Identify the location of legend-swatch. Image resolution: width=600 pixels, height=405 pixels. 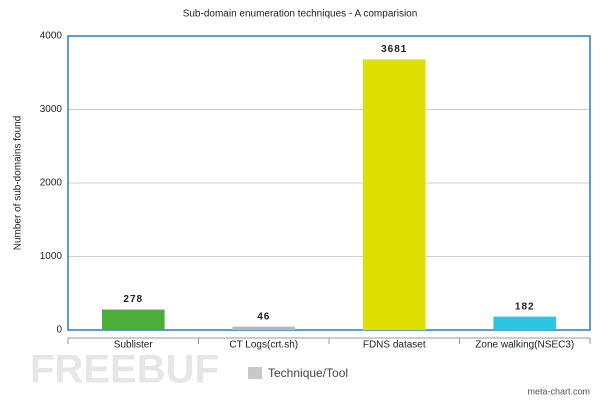
(255, 373).